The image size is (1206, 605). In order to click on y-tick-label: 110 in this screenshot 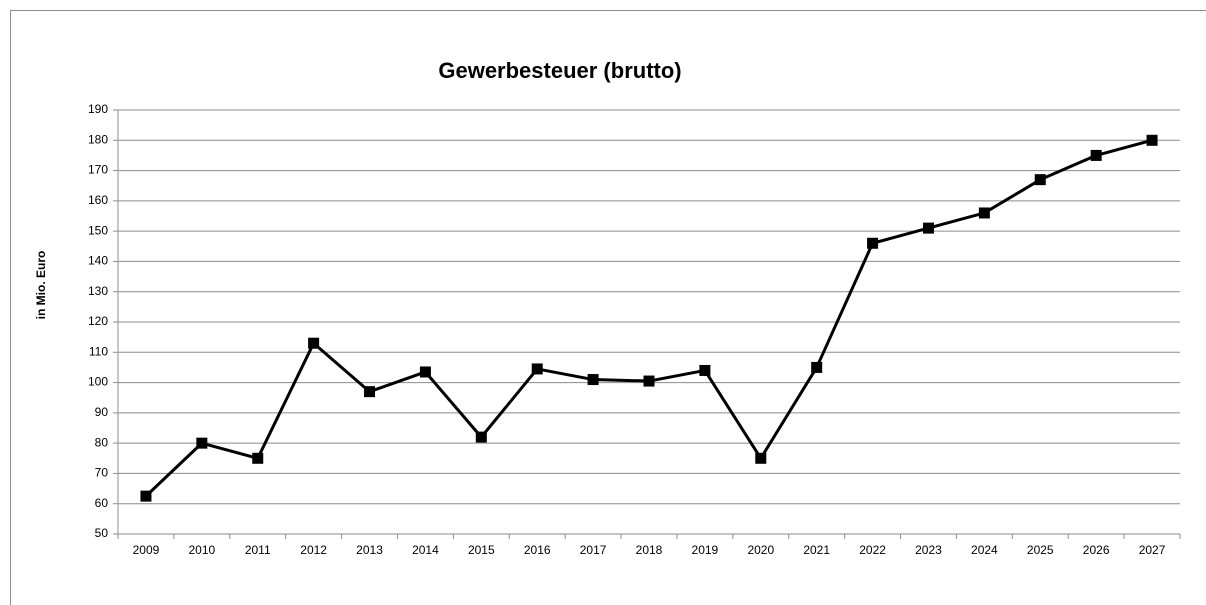, I will do `click(98, 351)`.